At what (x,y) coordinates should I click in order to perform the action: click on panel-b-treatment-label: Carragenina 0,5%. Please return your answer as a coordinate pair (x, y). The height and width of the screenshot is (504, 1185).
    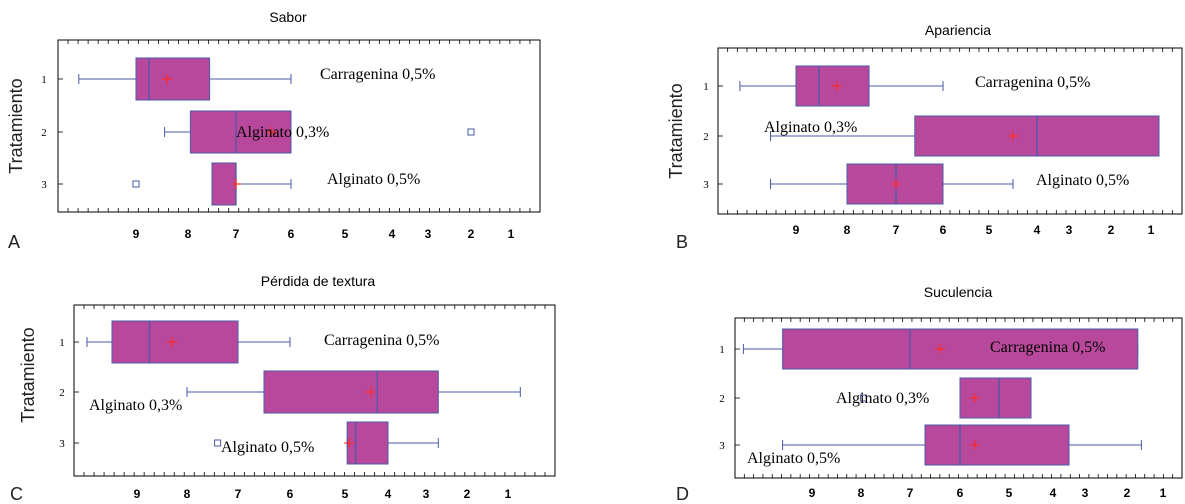
    Looking at the image, I should click on (1033, 82).